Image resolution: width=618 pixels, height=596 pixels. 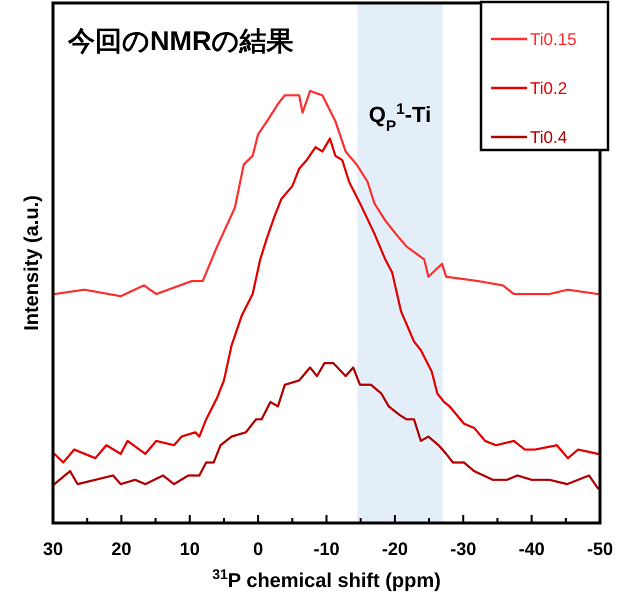 I want to click on legend-label: Ti0.2, so click(x=549, y=88).